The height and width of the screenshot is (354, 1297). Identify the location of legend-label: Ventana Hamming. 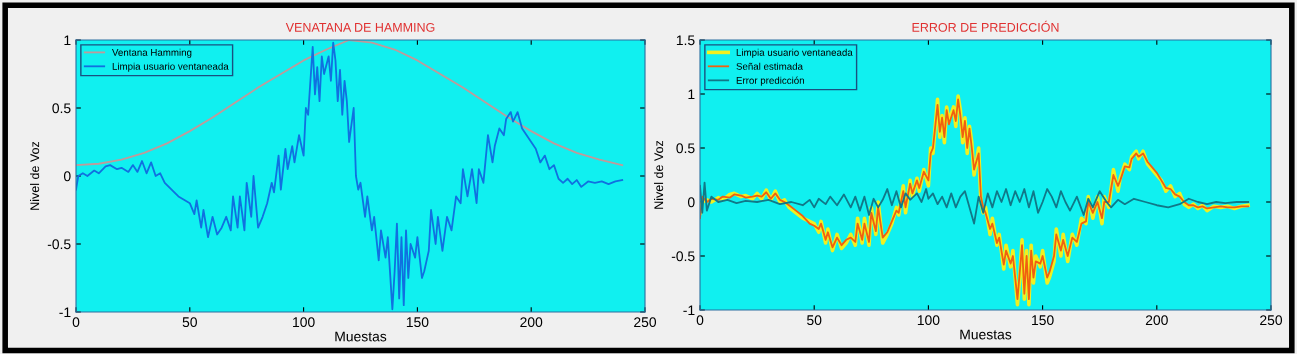
(152, 53).